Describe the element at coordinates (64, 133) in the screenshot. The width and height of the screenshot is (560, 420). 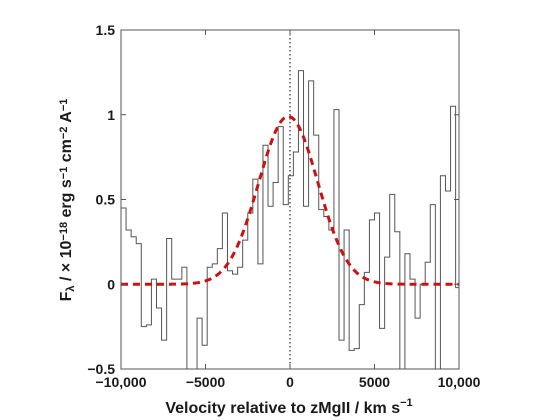
I see `y-axis-label-part: −2` at that location.